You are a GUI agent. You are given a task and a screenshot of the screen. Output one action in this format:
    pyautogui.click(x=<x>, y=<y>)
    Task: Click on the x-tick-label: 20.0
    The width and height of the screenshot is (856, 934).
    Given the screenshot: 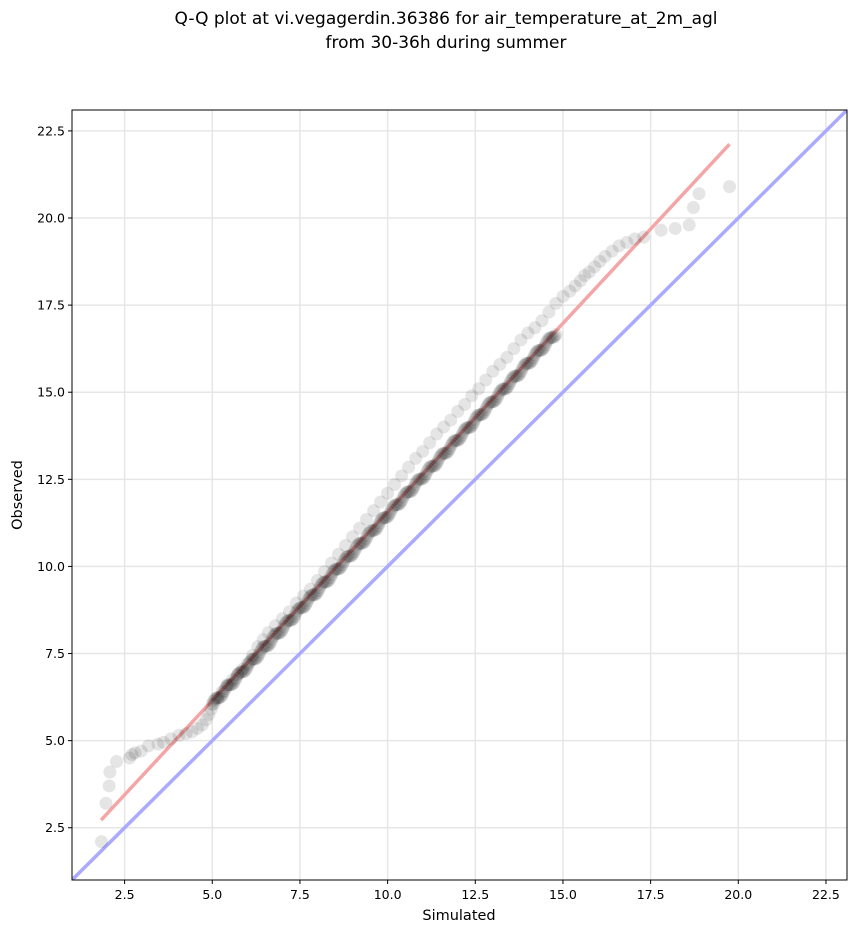 What is the action you would take?
    pyautogui.click(x=738, y=894)
    